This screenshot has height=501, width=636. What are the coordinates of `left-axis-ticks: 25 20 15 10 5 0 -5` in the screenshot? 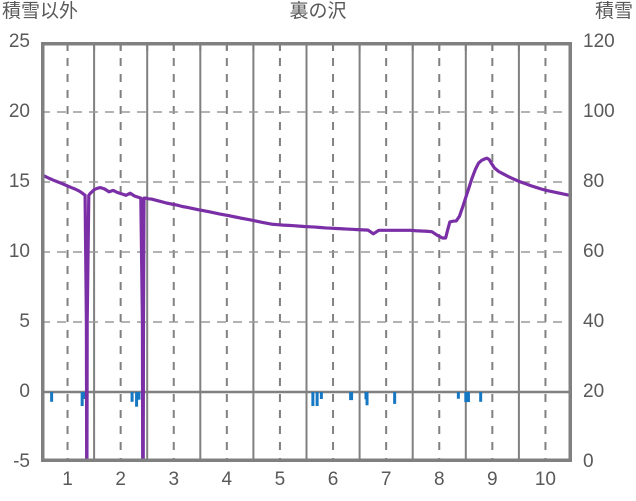 It's located at (18, 250).